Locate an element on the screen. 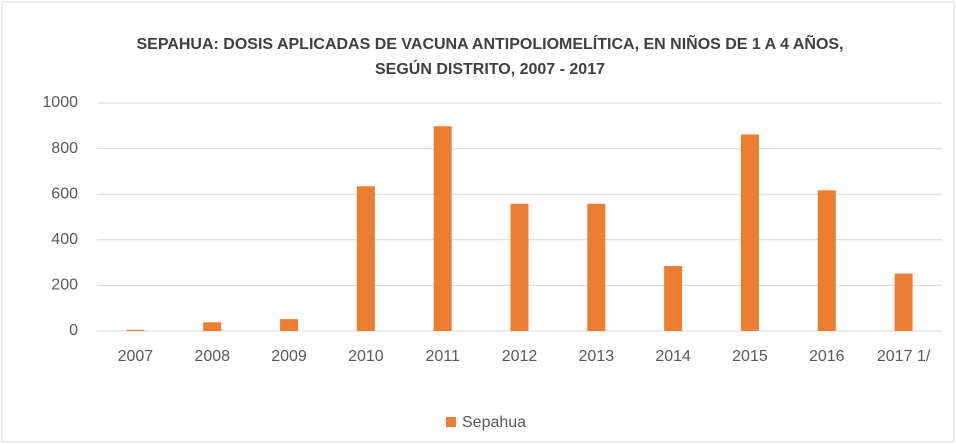 The height and width of the screenshot is (444, 956). x-tick-label: 2014 is located at coordinates (673, 356).